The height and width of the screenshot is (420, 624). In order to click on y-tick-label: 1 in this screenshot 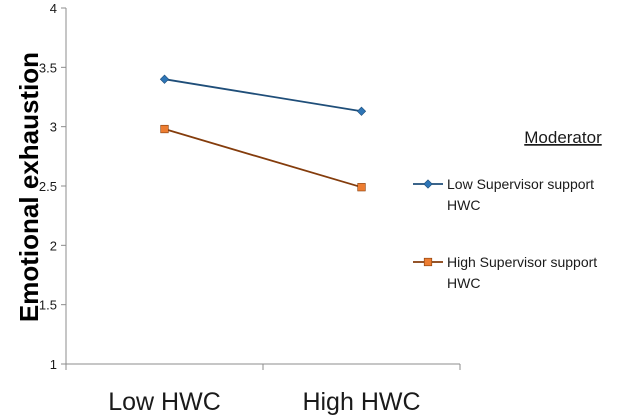, I will do `click(53, 364)`.